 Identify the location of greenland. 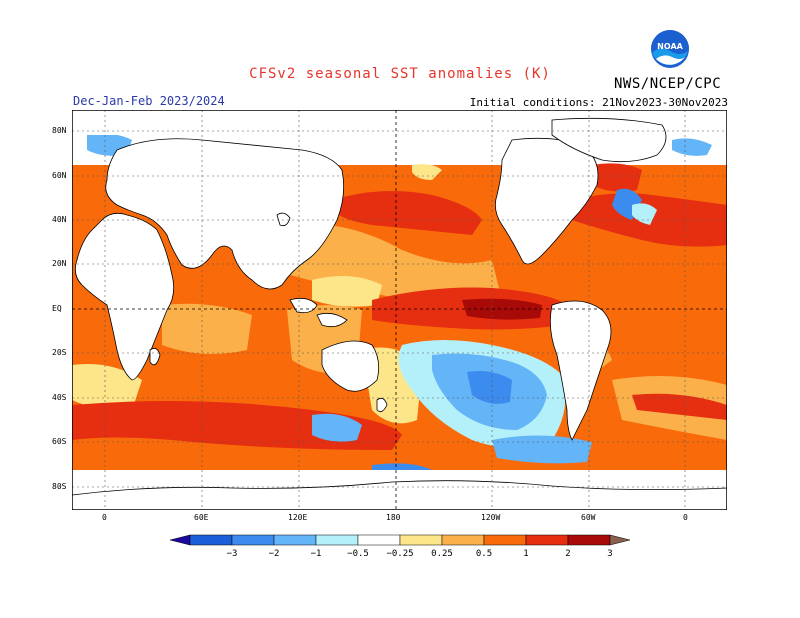
(609, 140).